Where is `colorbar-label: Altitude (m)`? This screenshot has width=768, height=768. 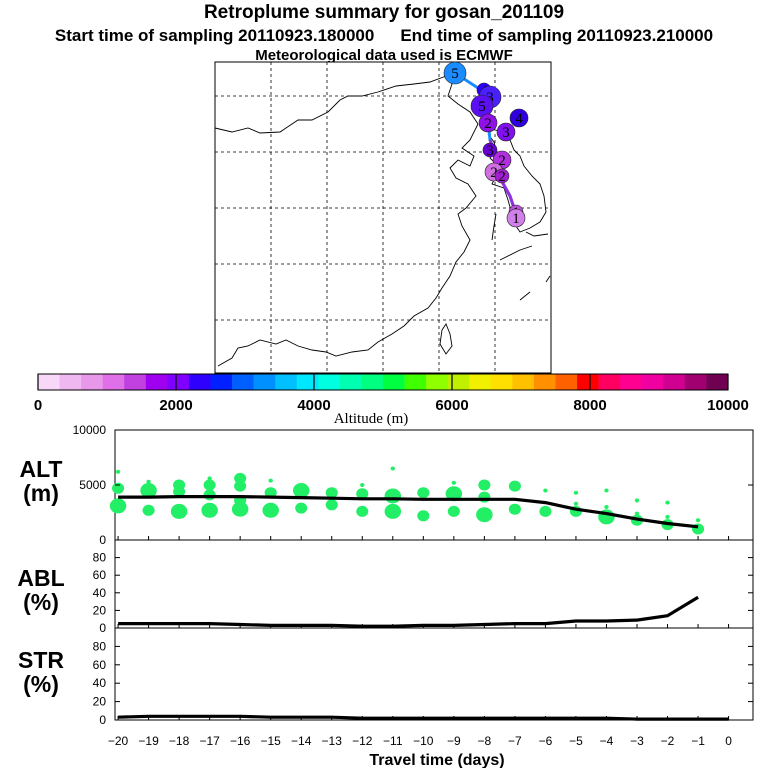
colorbar-label: Altitude (m) is located at coordinates (371, 419).